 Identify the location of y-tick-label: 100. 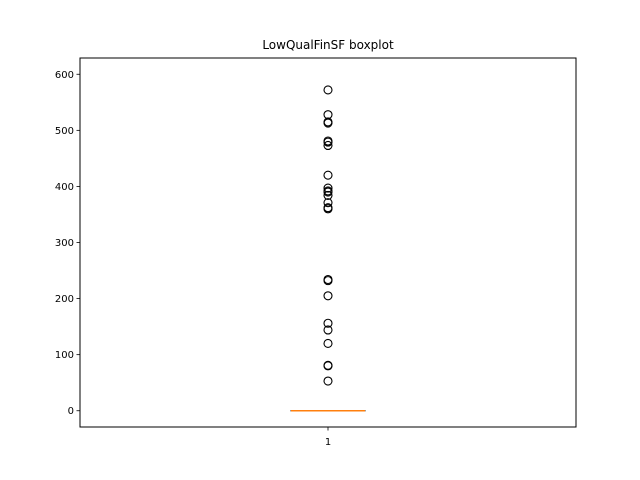
(64, 355).